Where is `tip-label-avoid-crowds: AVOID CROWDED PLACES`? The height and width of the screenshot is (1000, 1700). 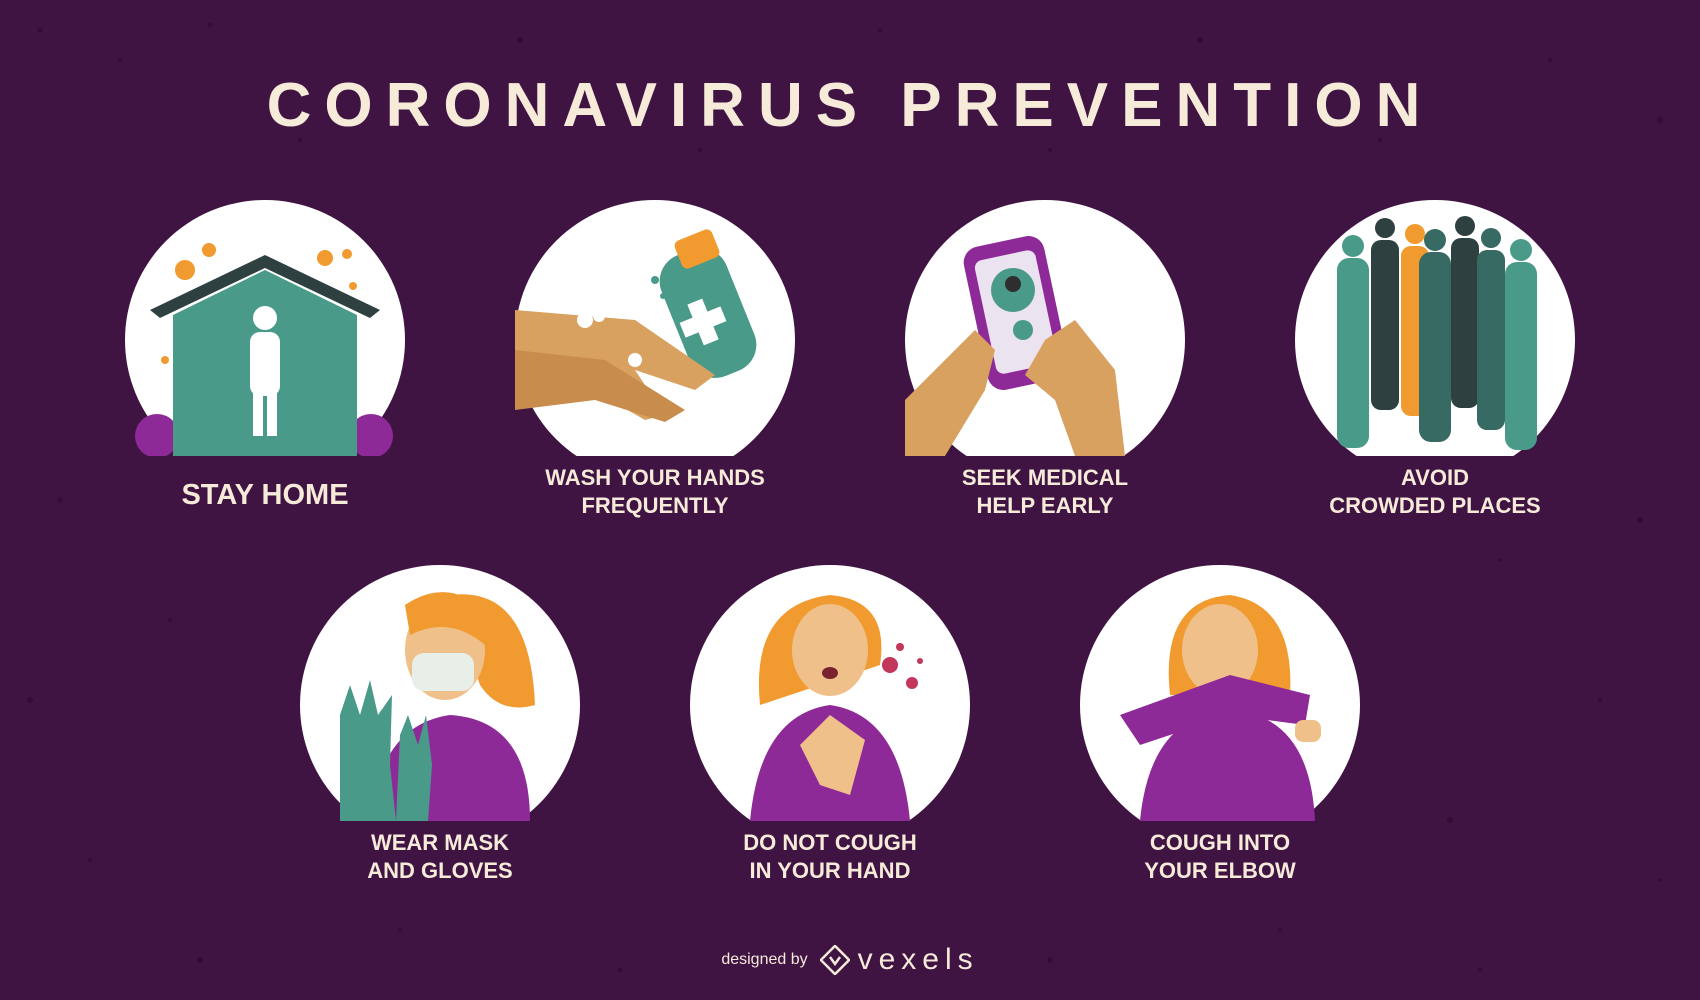 tip-label-avoid-crowds: AVOID CROWDED PLACES is located at coordinates (1435, 491).